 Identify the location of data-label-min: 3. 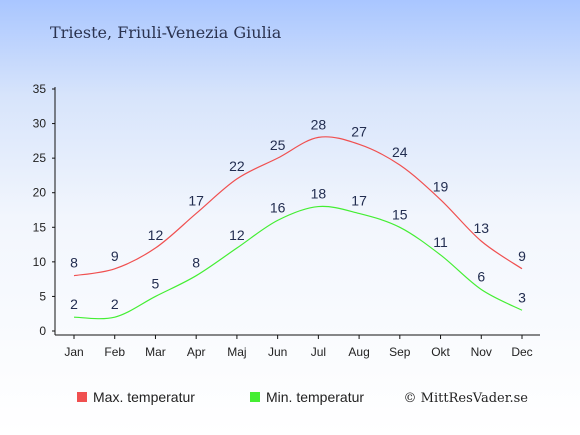
(522, 297).